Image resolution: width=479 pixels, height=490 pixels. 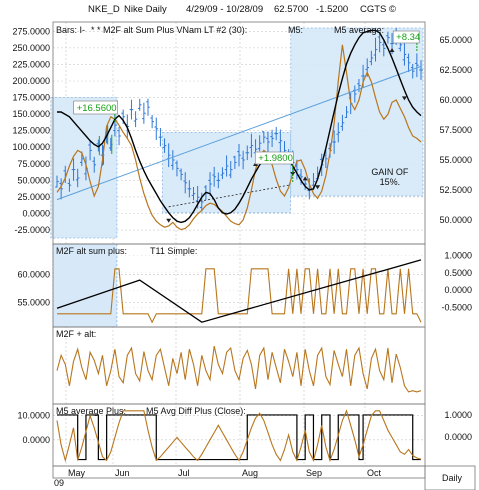 I want to click on left-axis-tick: 55.0000, so click(x=33, y=303).